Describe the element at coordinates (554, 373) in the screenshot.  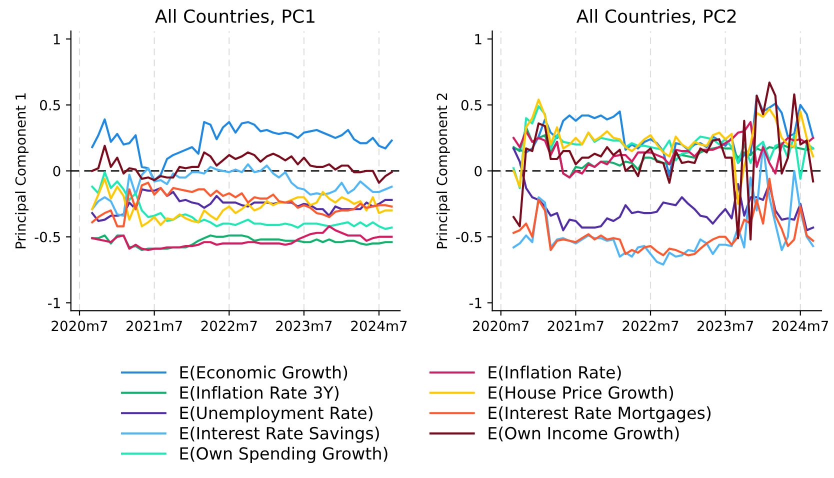
I see `legend-label: E(Inflation Rate)` at that location.